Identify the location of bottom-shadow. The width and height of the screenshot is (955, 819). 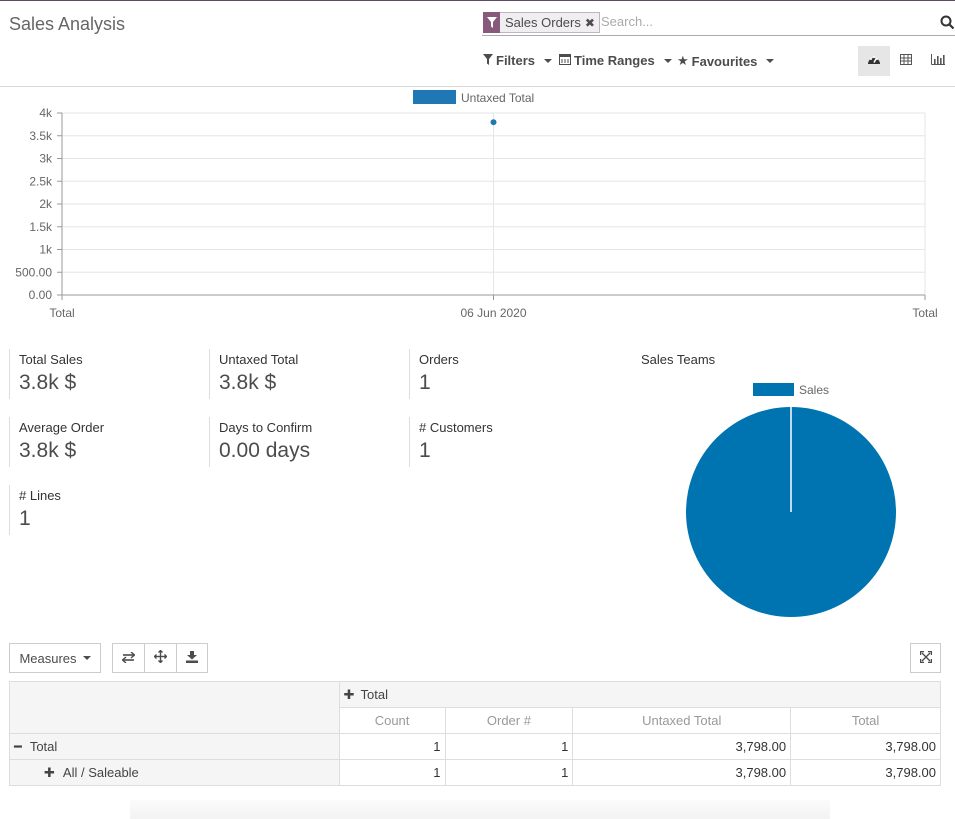
(480, 809).